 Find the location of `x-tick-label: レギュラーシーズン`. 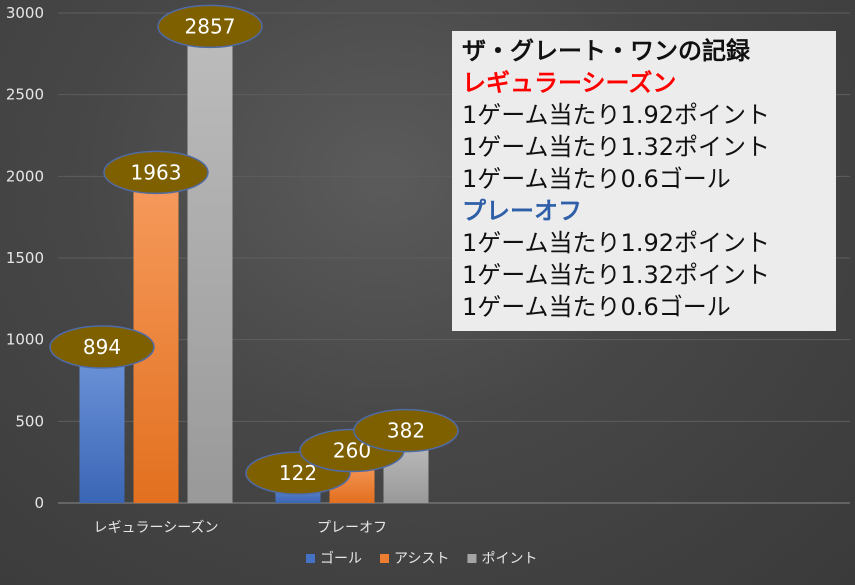

x-tick-label: レギュラーシーズン is located at coordinates (155, 528).